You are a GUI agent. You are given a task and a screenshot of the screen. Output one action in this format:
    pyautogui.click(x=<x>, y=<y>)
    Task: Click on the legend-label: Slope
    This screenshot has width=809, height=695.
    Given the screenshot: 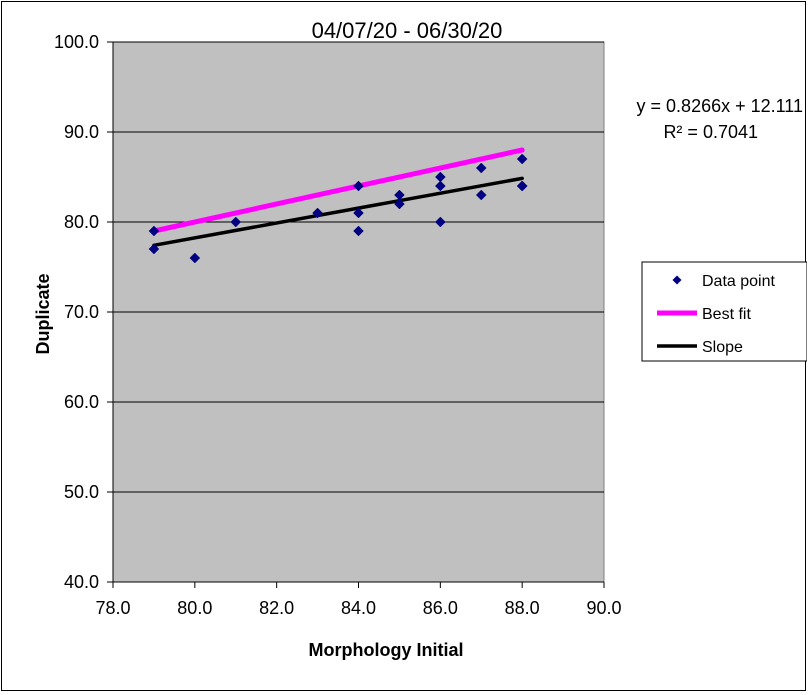 What is the action you would take?
    pyautogui.click(x=722, y=347)
    